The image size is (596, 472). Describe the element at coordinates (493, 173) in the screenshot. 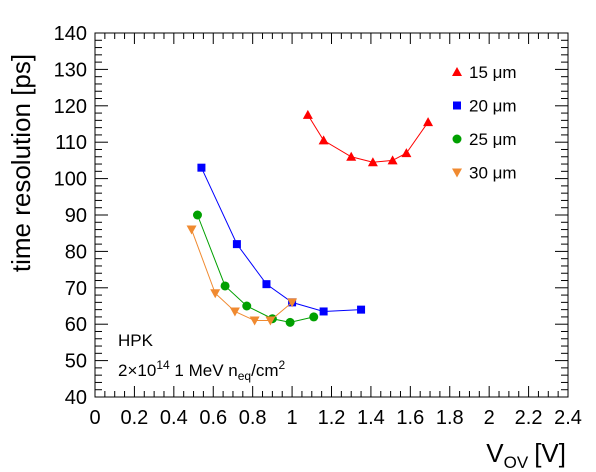

I see `legend-label: 30 μm` at that location.